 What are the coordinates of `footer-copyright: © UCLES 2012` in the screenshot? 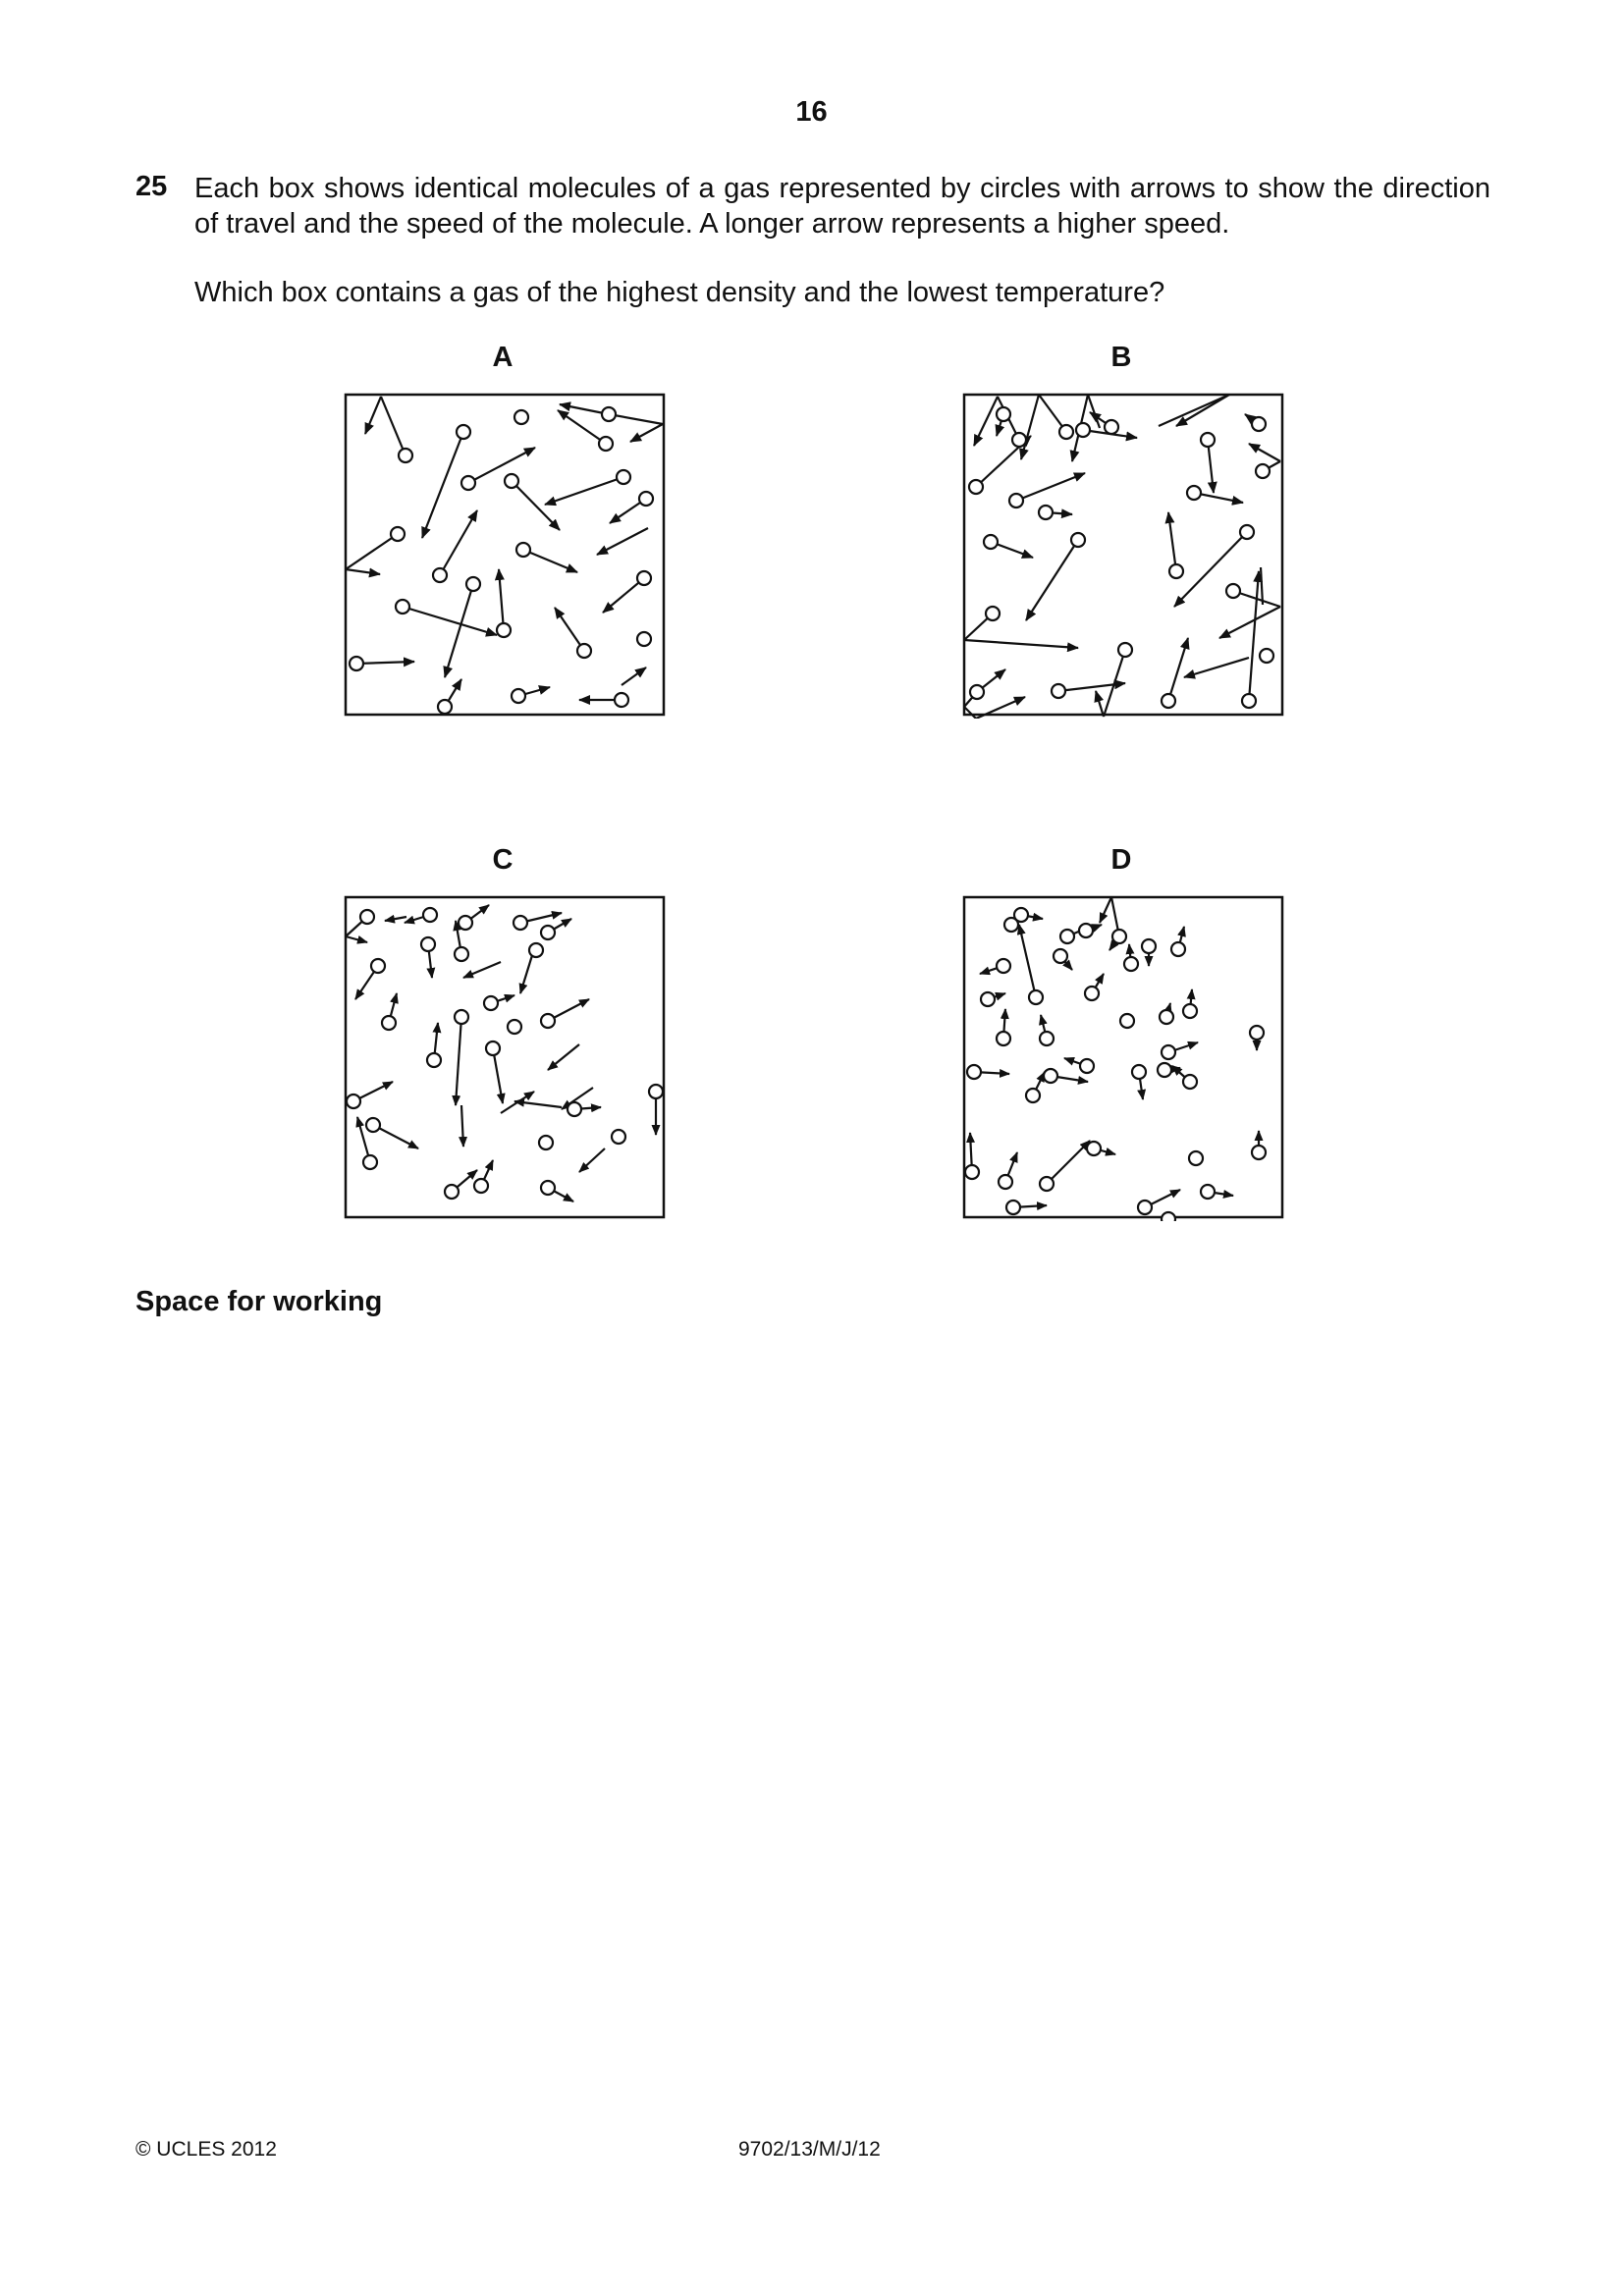 It's located at (206, 2150).